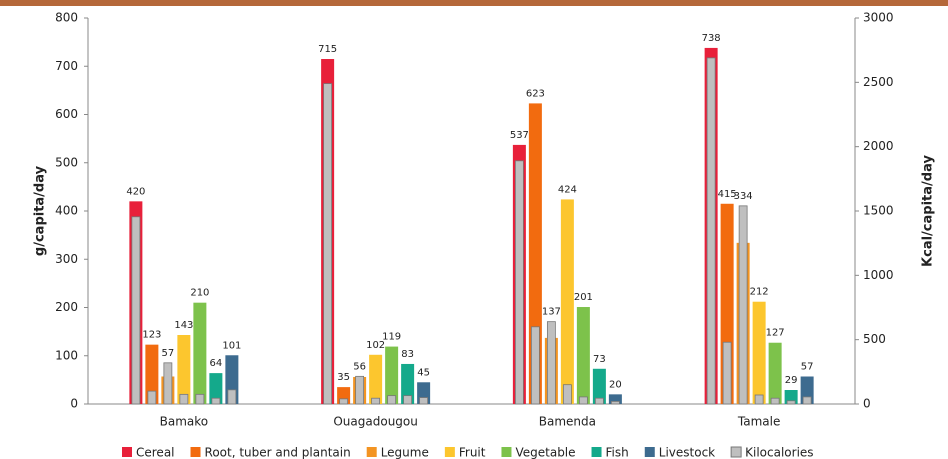 The width and height of the screenshot is (948, 459). What do you see at coordinates (711, 38) in the screenshot?
I see `value-label: 738` at bounding box center [711, 38].